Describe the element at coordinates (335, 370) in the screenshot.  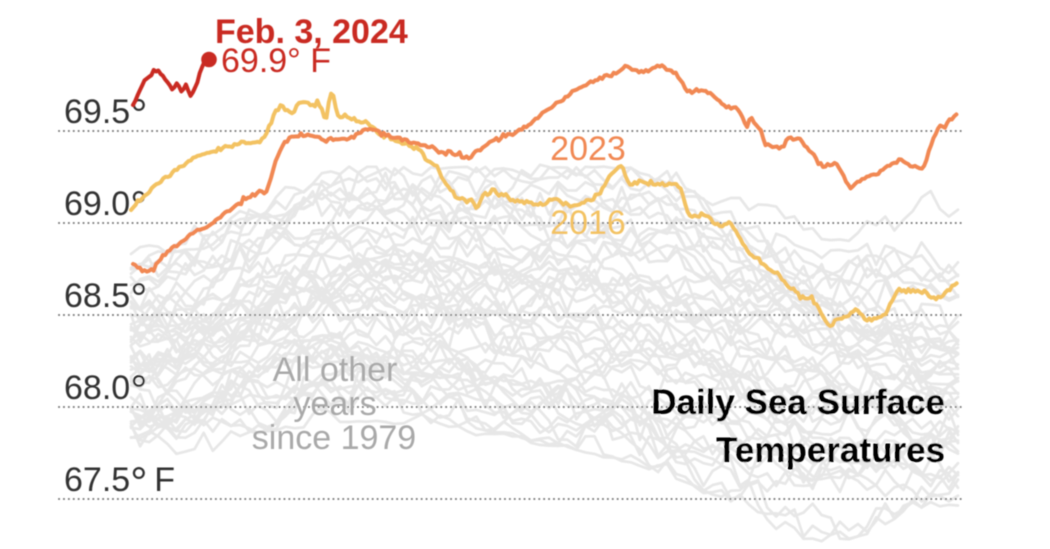
I see `svg-text: All other` at that location.